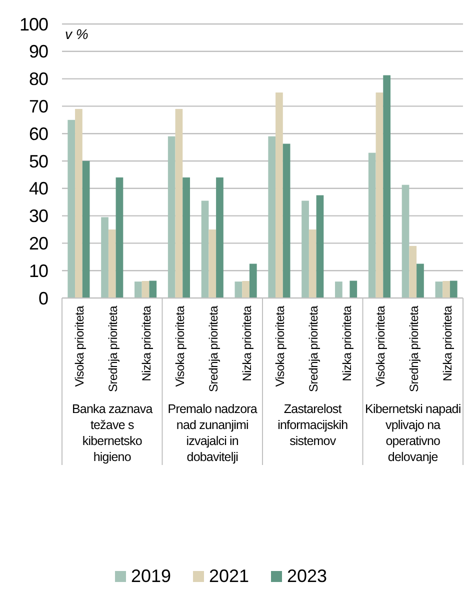 This screenshot has height=592, width=464. Describe the element at coordinates (76, 34) in the screenshot. I see `y-axis-title: v %` at that location.